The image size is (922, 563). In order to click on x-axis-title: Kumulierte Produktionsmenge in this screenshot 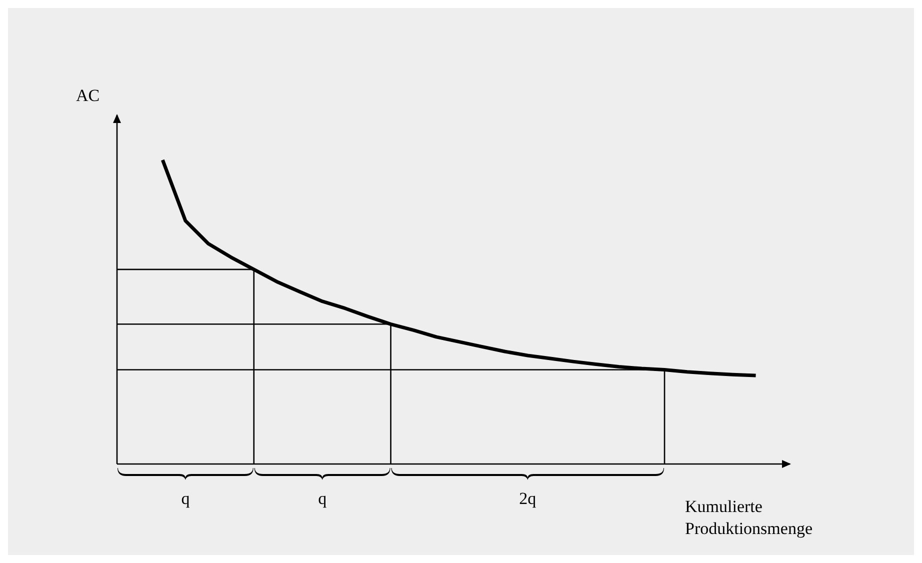, I will do `click(749, 518)`.